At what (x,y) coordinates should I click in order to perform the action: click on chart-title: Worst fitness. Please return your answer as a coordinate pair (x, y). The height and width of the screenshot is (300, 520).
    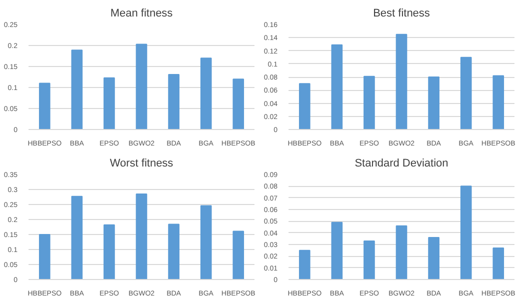
    Looking at the image, I should click on (142, 164).